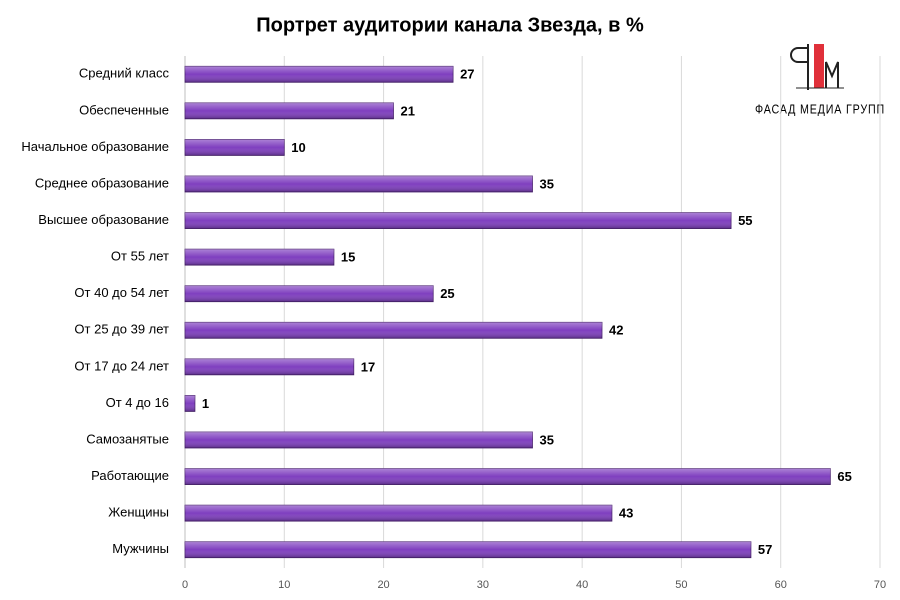 The width and height of the screenshot is (900, 600). Describe the element at coordinates (130, 475) in the screenshot. I see `y-tick-label: Работающие` at that location.